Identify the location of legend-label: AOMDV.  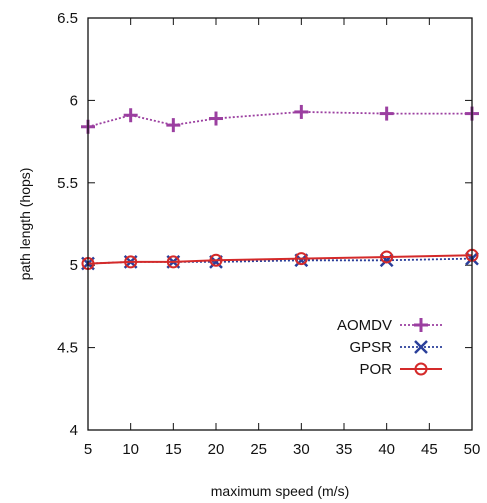
(364, 325).